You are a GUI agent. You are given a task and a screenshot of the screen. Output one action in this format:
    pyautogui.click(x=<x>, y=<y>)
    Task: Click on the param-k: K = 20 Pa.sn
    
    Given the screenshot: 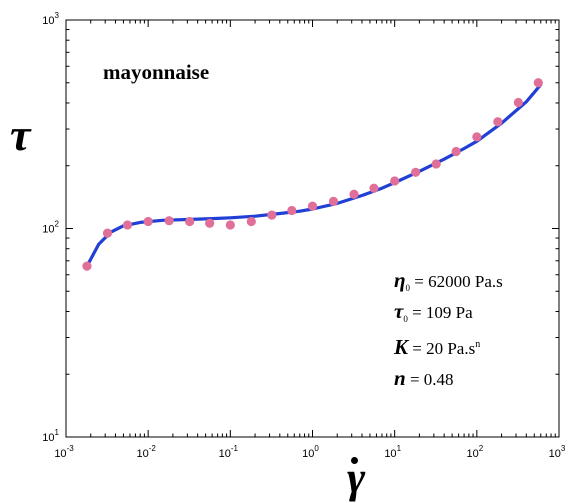 What is the action you would take?
    pyautogui.click(x=437, y=347)
    